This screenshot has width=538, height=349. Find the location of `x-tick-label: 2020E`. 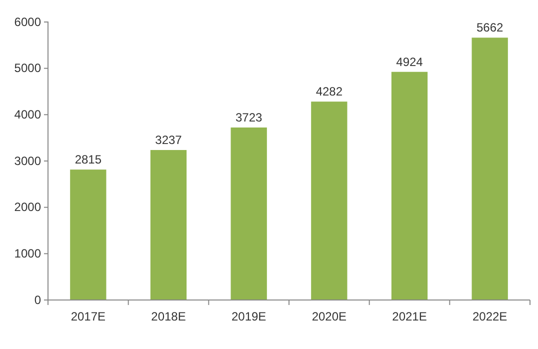

x-tick-label: 2020E is located at coordinates (329, 317).